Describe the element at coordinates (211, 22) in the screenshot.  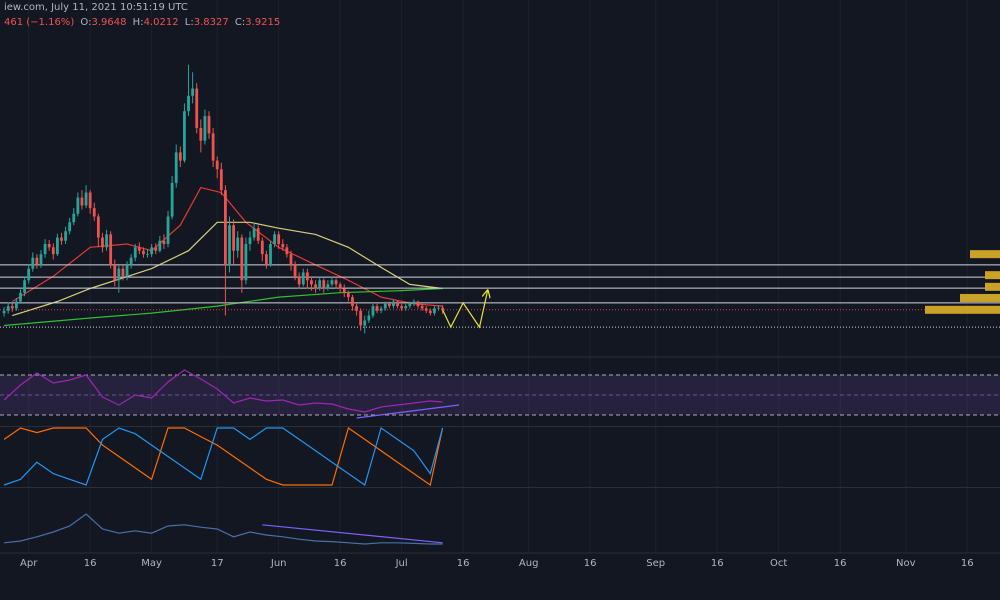
I see `ohlc-value: 3.8327` at that location.